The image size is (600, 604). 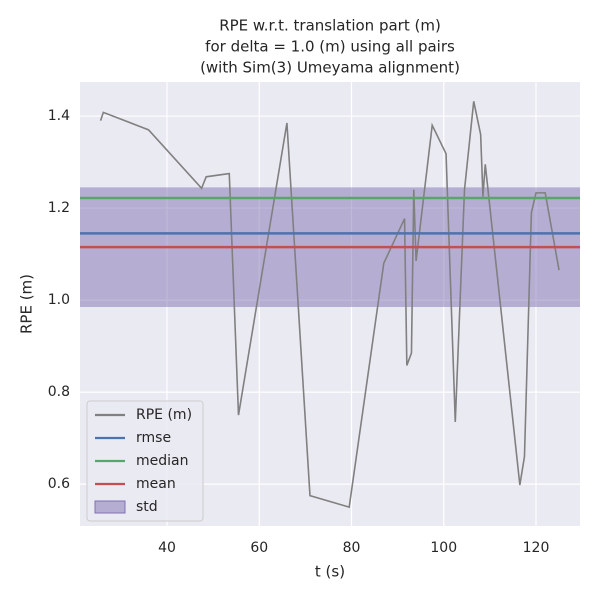 I want to click on x-tick-label: 80, so click(x=352, y=548).